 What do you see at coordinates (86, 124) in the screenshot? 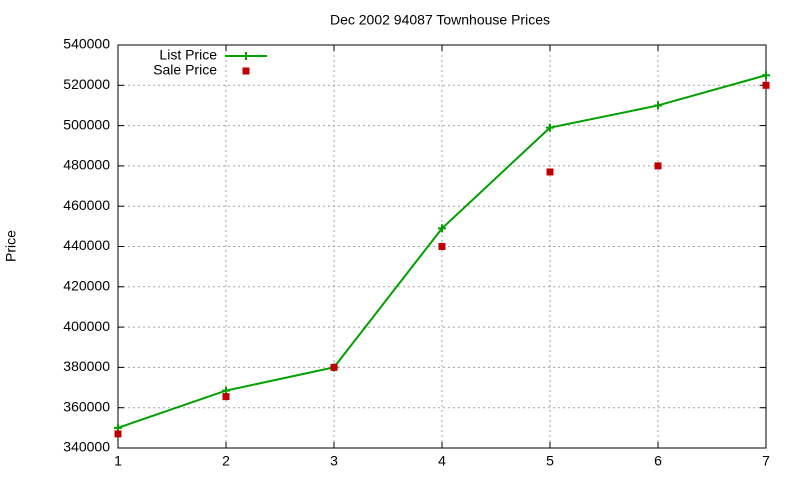
I see `y-tick-label: 500000` at bounding box center [86, 124].